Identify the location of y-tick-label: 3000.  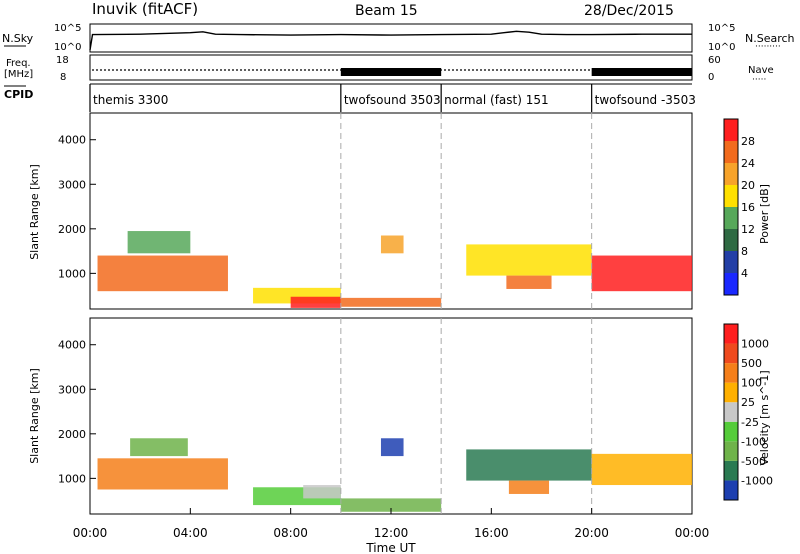
(72, 184).